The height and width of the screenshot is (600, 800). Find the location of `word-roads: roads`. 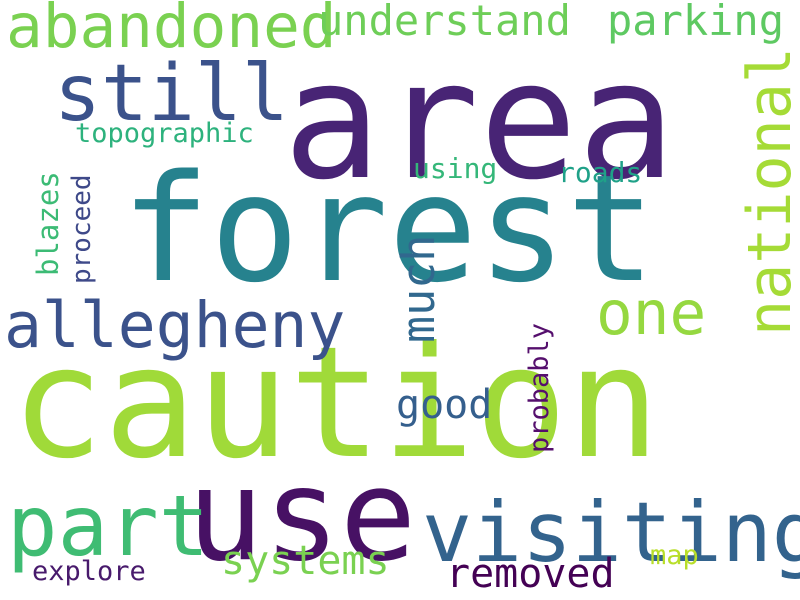

word-roads: roads is located at coordinates (600, 172).